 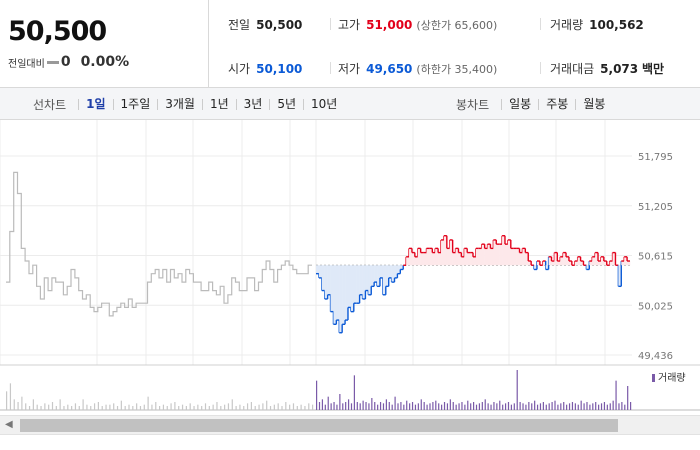 What do you see at coordinates (218, 104) in the screenshot?
I see `tab-1y: 1년` at bounding box center [218, 104].